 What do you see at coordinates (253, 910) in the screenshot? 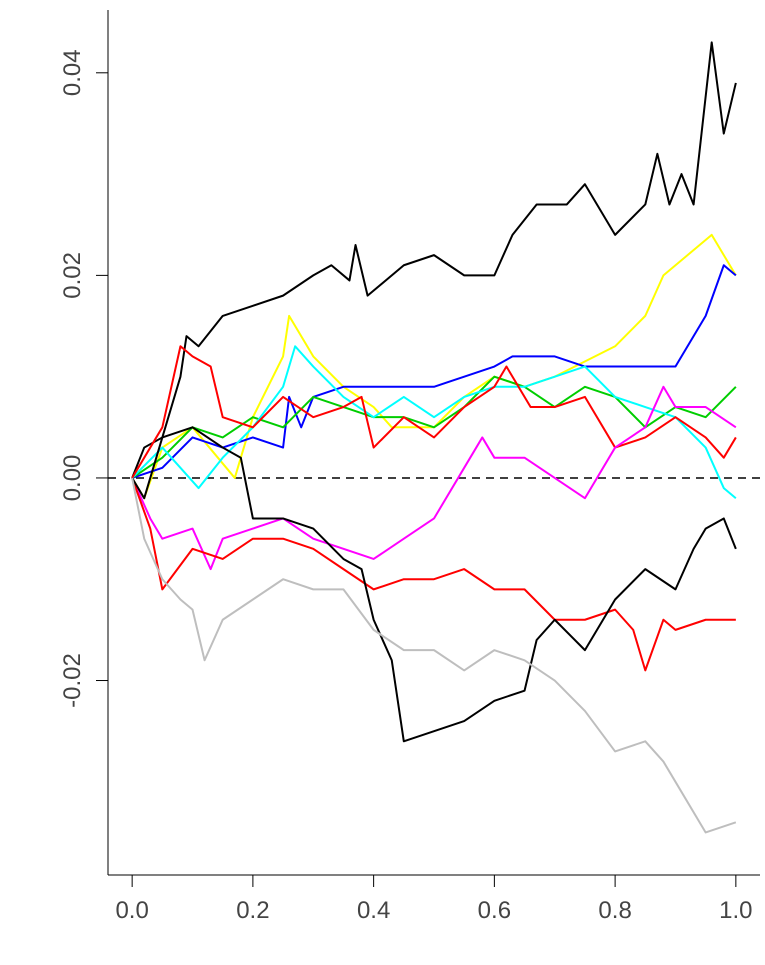
I see `x-tick-label: 0.2` at bounding box center [253, 910].